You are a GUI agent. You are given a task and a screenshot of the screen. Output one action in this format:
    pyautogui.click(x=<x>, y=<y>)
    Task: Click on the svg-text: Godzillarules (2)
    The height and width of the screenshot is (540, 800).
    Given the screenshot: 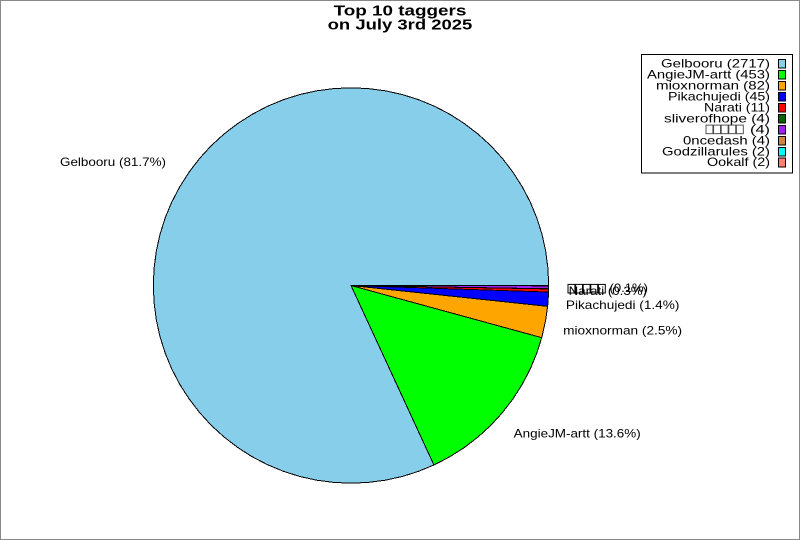 What is the action you would take?
    pyautogui.click(x=716, y=151)
    